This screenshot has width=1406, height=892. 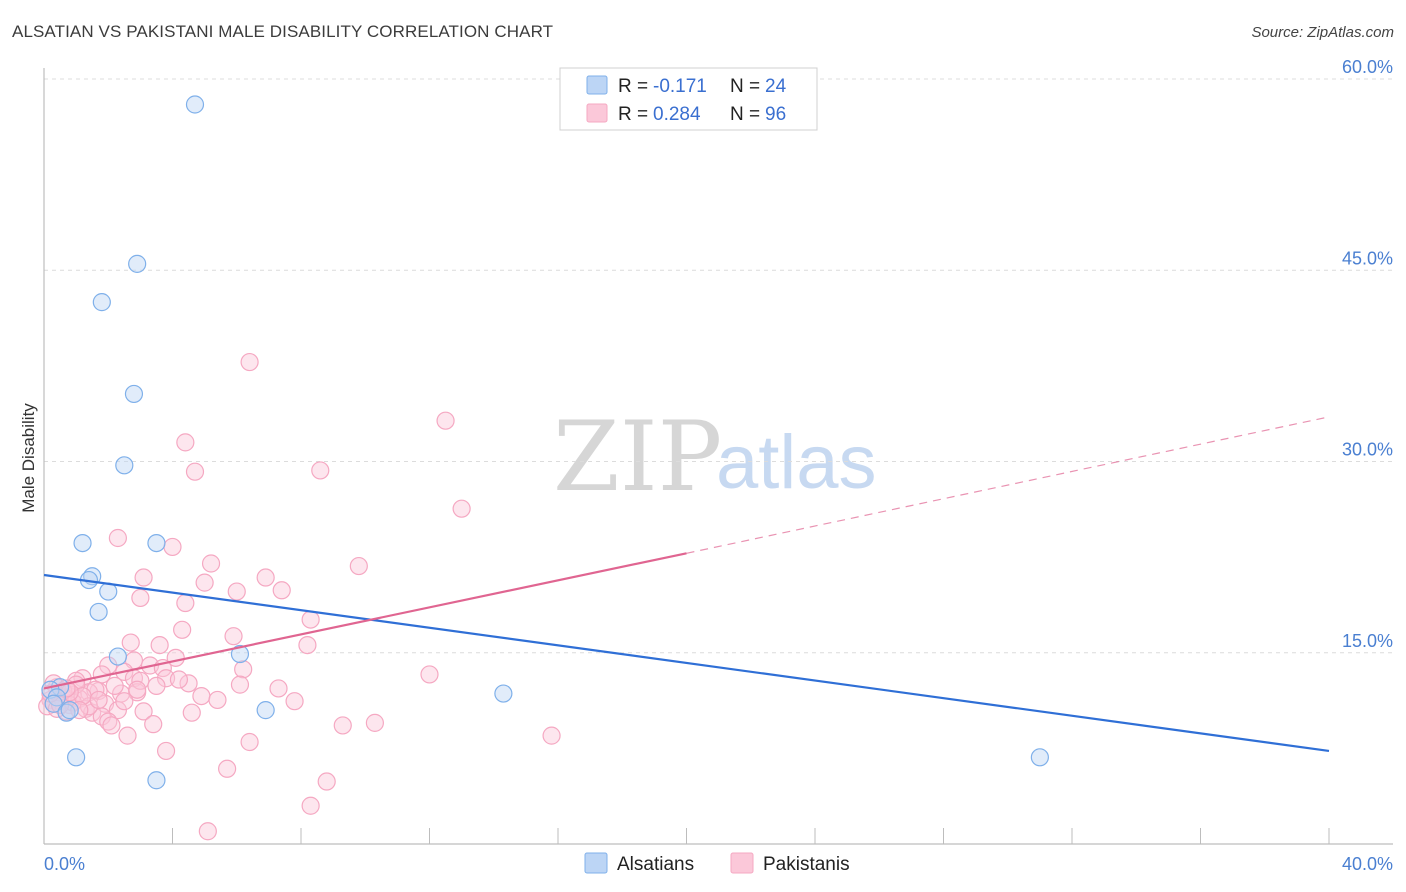 What do you see at coordinates (655, 864) in the screenshot?
I see `bottom-legend-alsatians: Alsatians` at bounding box center [655, 864].